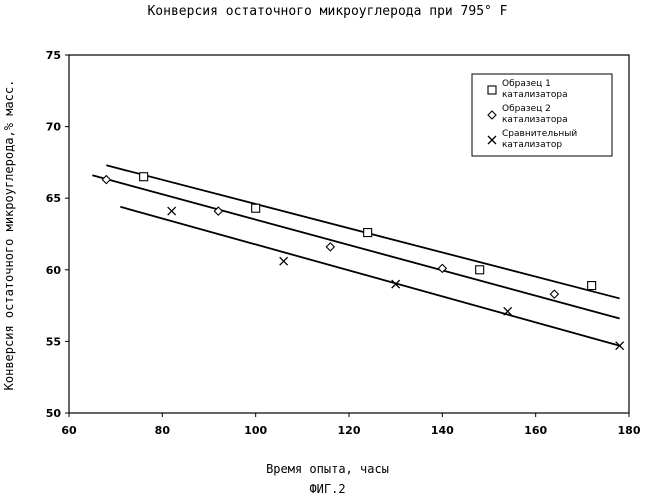  What do you see at coordinates (255, 430) in the screenshot?
I see `x-tick-label: 100` at bounding box center [255, 430].